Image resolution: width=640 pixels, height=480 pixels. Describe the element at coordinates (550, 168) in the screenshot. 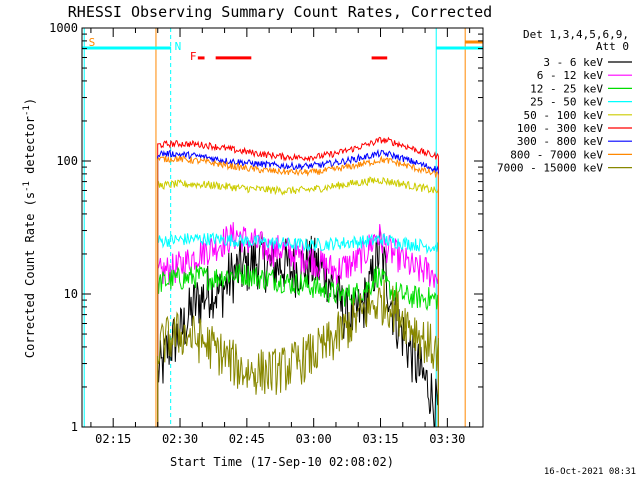

I see `legend-label-8: 7000 - 15000 keV` at that location.